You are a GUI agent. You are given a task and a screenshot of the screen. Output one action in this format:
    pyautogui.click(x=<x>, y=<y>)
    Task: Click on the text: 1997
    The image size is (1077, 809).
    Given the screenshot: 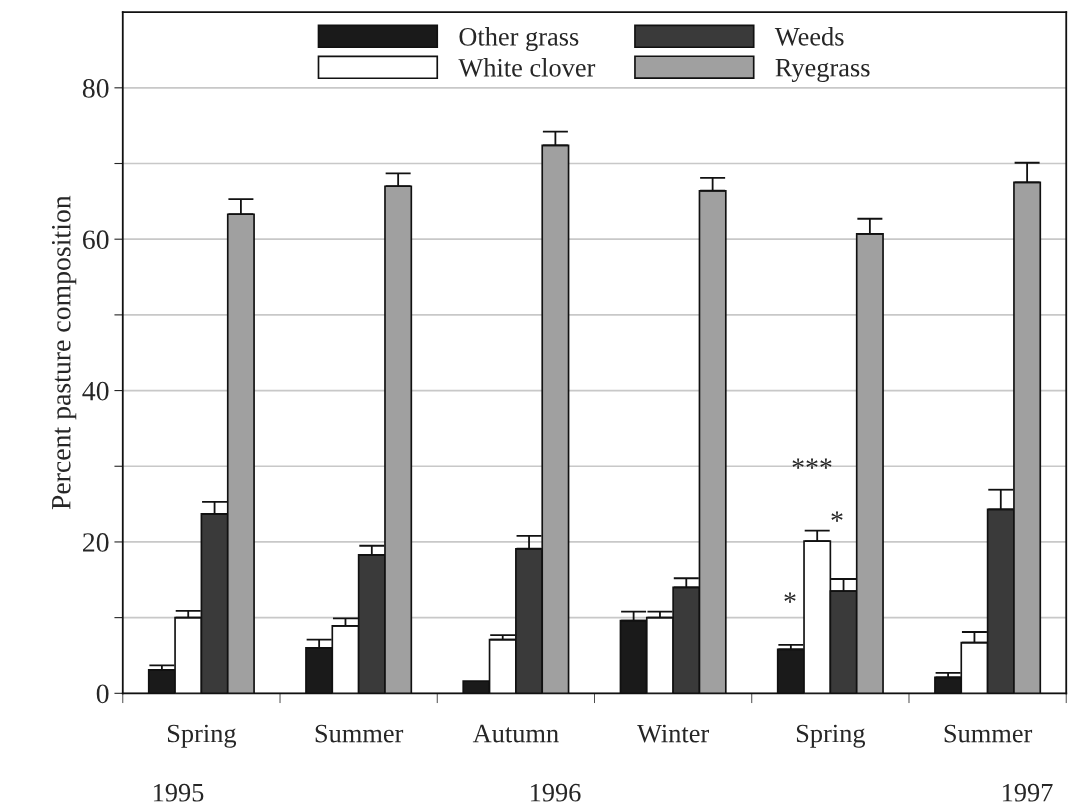 What is the action you would take?
    pyautogui.click(x=1027, y=792)
    